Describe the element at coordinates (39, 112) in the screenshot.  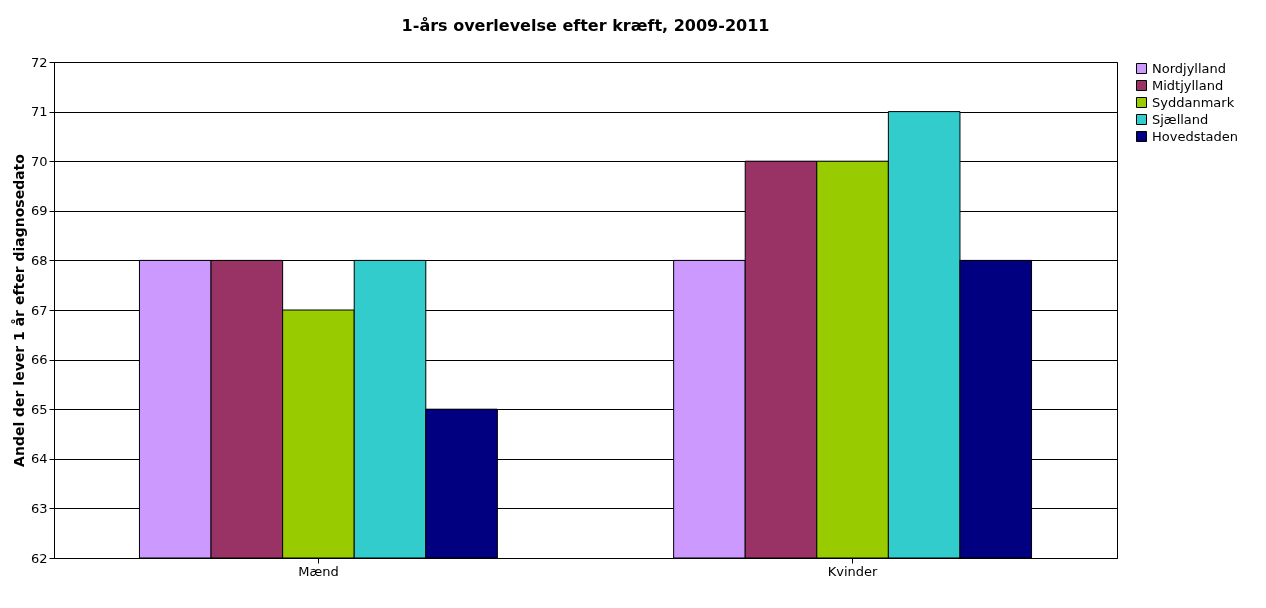
I see `y-tick-label: 71` at that location.